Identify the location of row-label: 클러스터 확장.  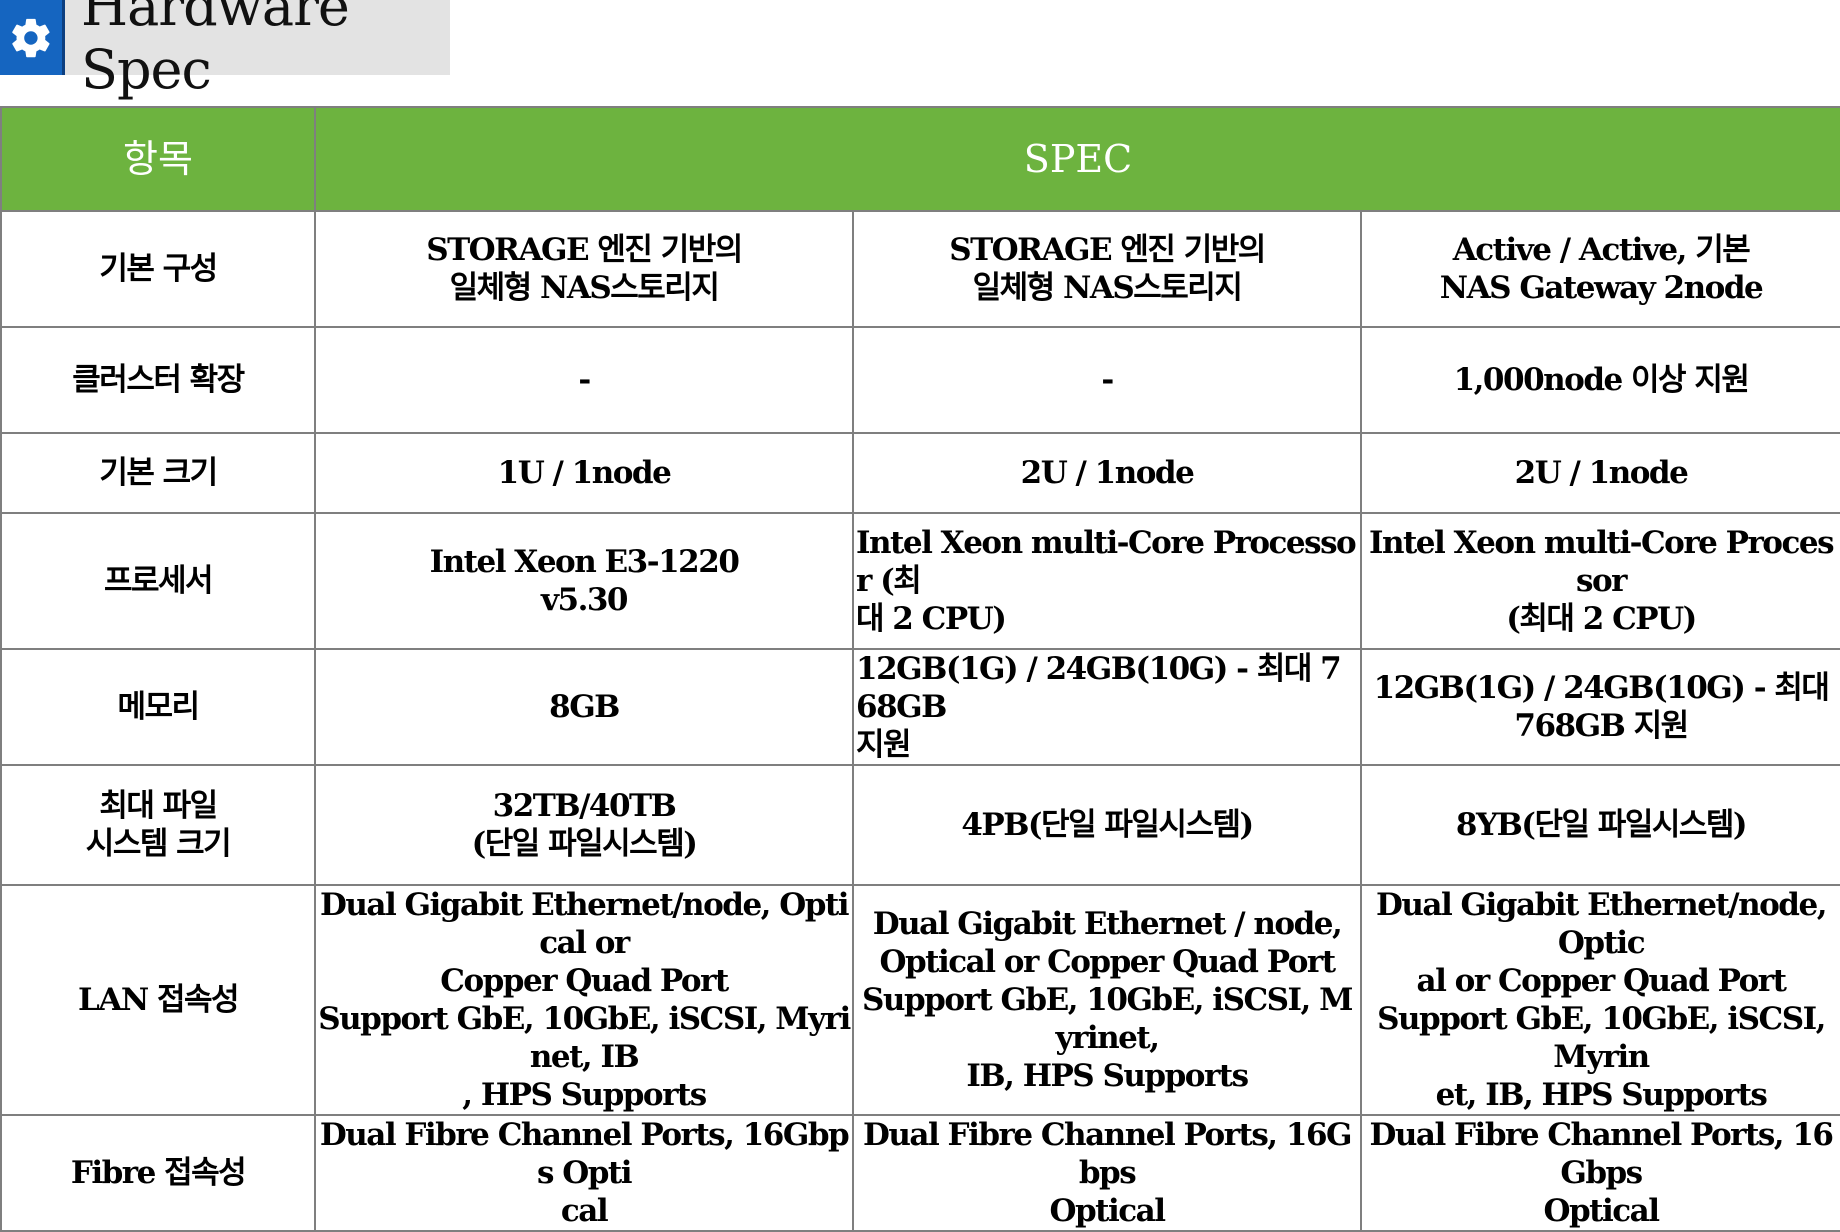
(158, 380).